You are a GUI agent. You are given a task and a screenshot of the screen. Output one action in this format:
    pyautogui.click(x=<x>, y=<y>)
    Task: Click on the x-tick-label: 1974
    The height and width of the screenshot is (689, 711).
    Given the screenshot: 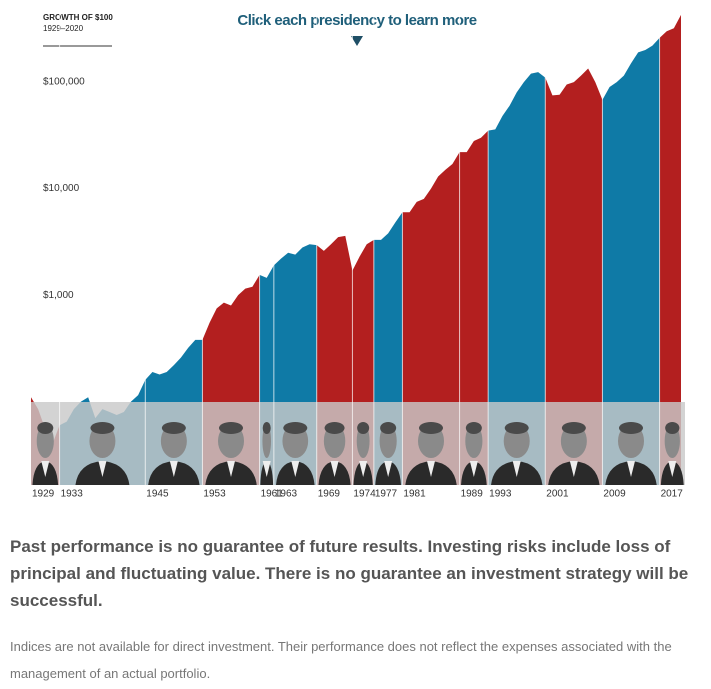 What is the action you would take?
    pyautogui.click(x=364, y=494)
    